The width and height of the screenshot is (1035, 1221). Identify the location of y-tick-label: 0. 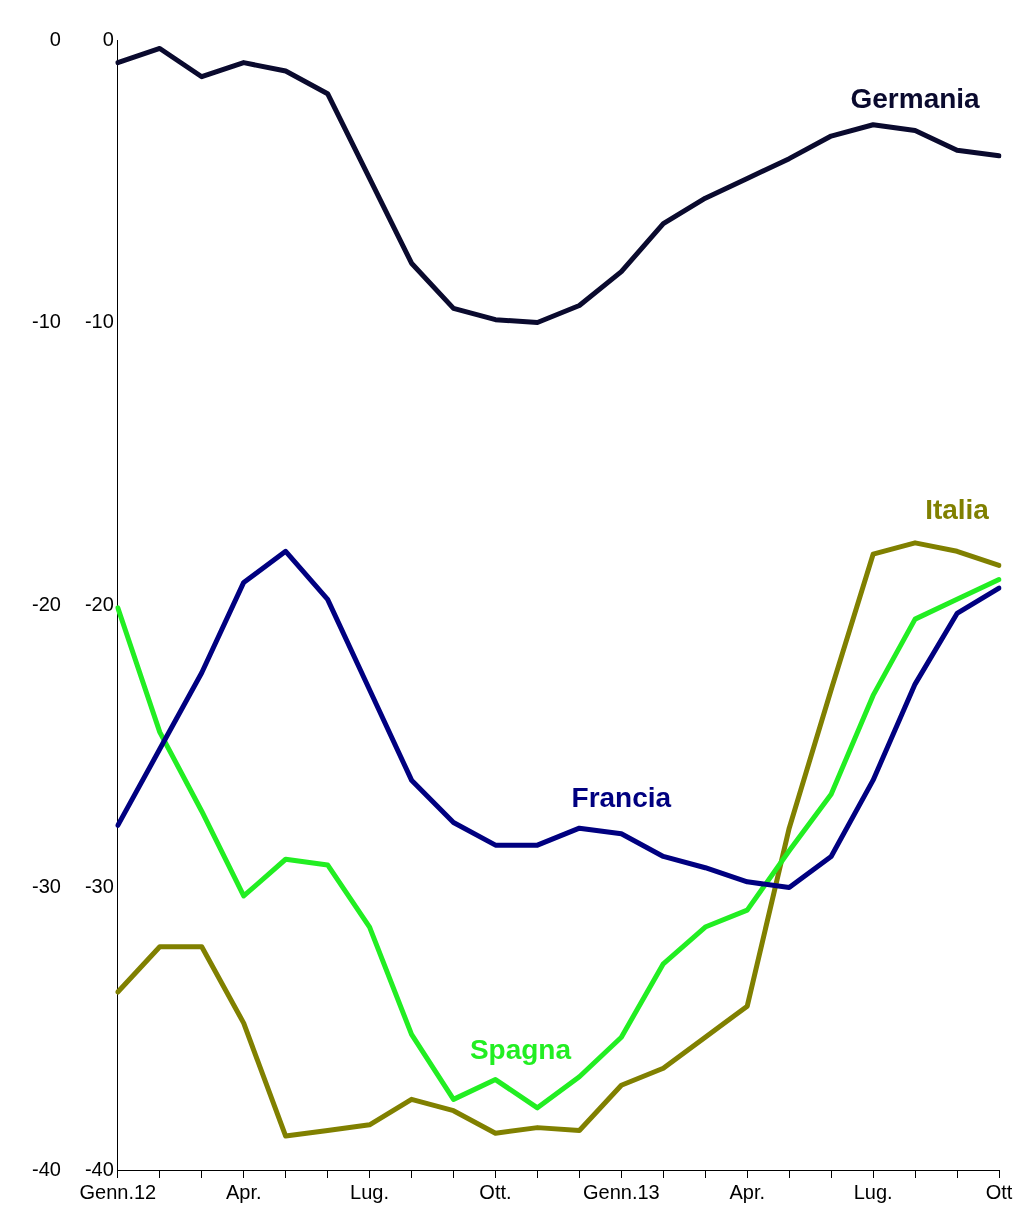
(108, 38).